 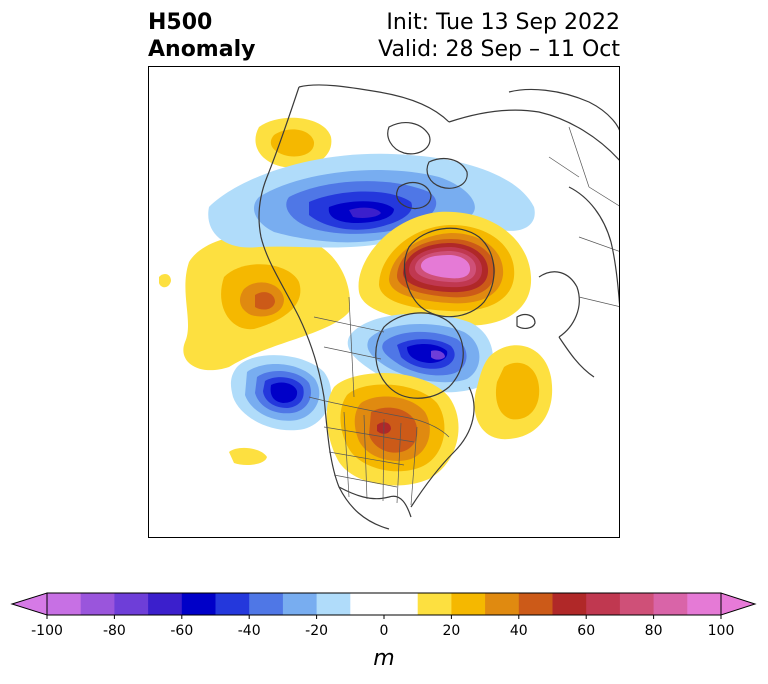 What do you see at coordinates (266, 302) in the screenshot?
I see `pacific-ridge` at bounding box center [266, 302].